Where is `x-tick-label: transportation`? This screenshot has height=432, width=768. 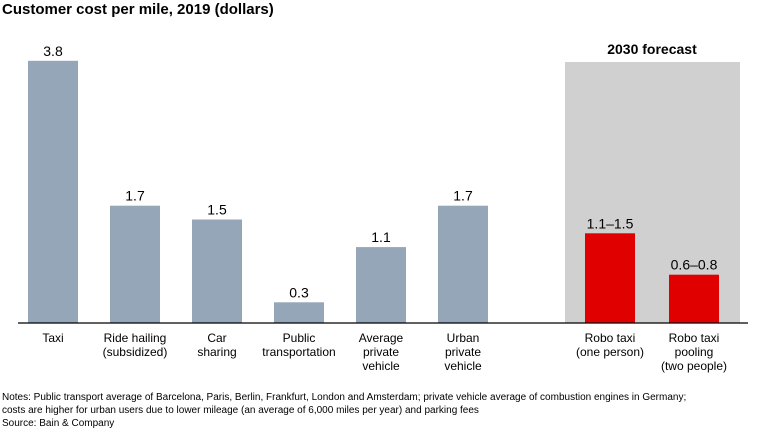 x-tick-label: transportation is located at coordinates (298, 352).